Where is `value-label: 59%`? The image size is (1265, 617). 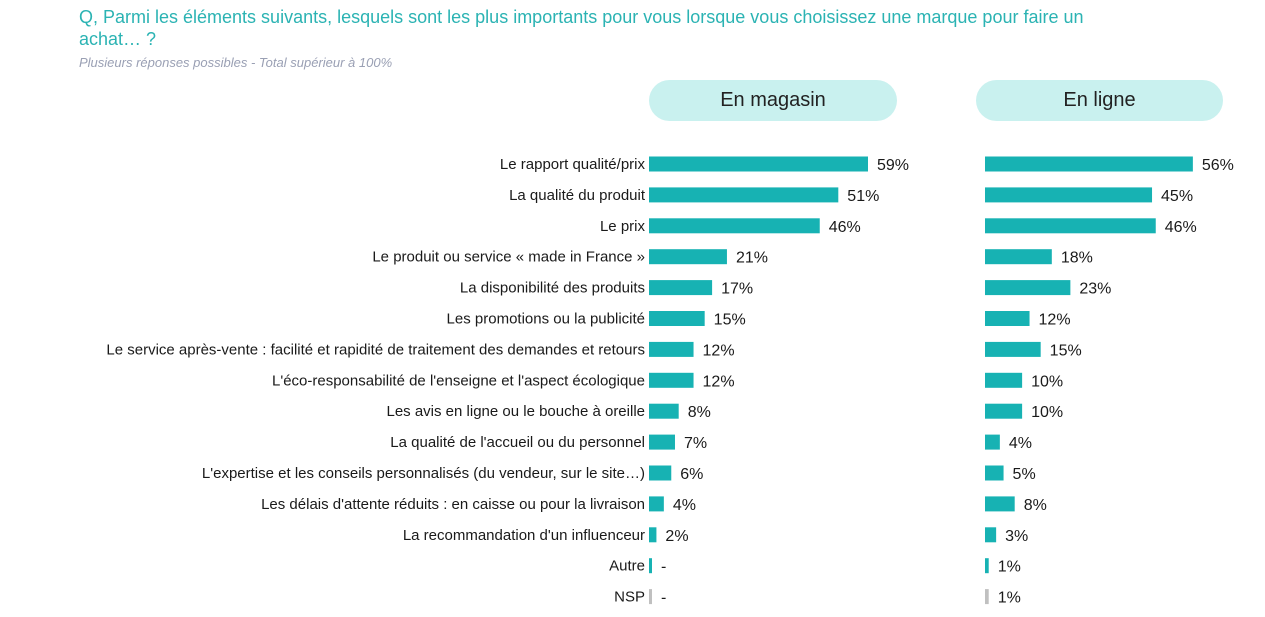 value-label: 59% is located at coordinates (893, 165).